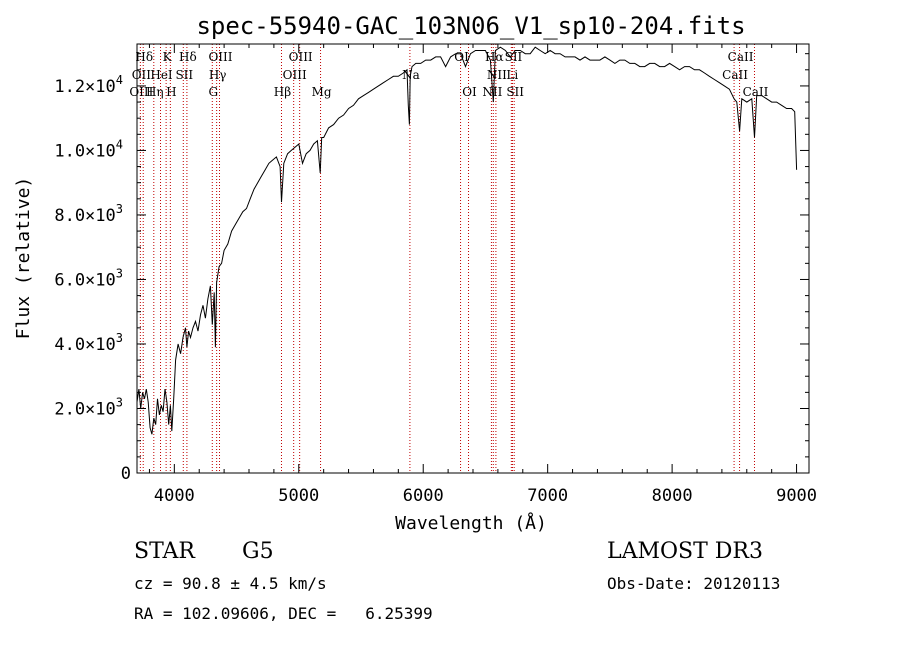  What do you see at coordinates (88, 149) in the screenshot?
I see `y-tick-label-10000: 1.0×10⁴` at bounding box center [88, 149].